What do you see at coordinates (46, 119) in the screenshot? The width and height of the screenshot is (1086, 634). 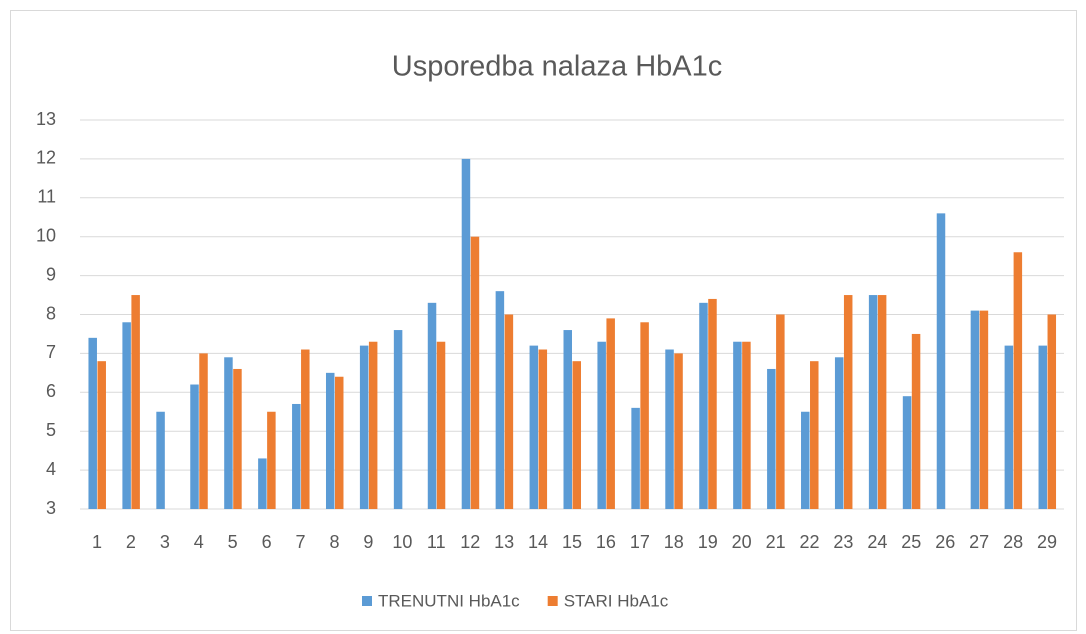 I see `y-tick-label: 13` at bounding box center [46, 119].